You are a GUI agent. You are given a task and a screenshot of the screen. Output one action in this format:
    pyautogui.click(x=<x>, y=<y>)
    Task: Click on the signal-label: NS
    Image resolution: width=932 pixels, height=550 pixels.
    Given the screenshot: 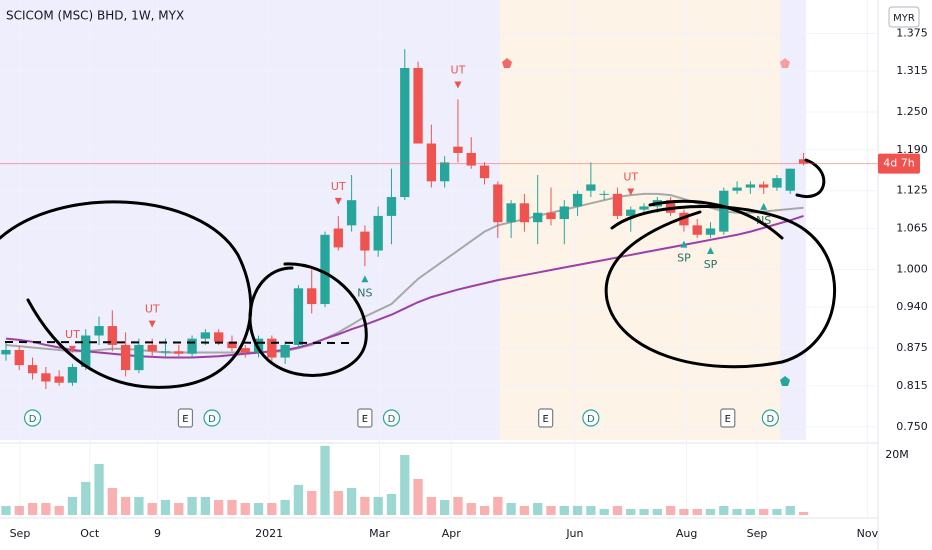 What is the action you would take?
    pyautogui.click(x=364, y=292)
    